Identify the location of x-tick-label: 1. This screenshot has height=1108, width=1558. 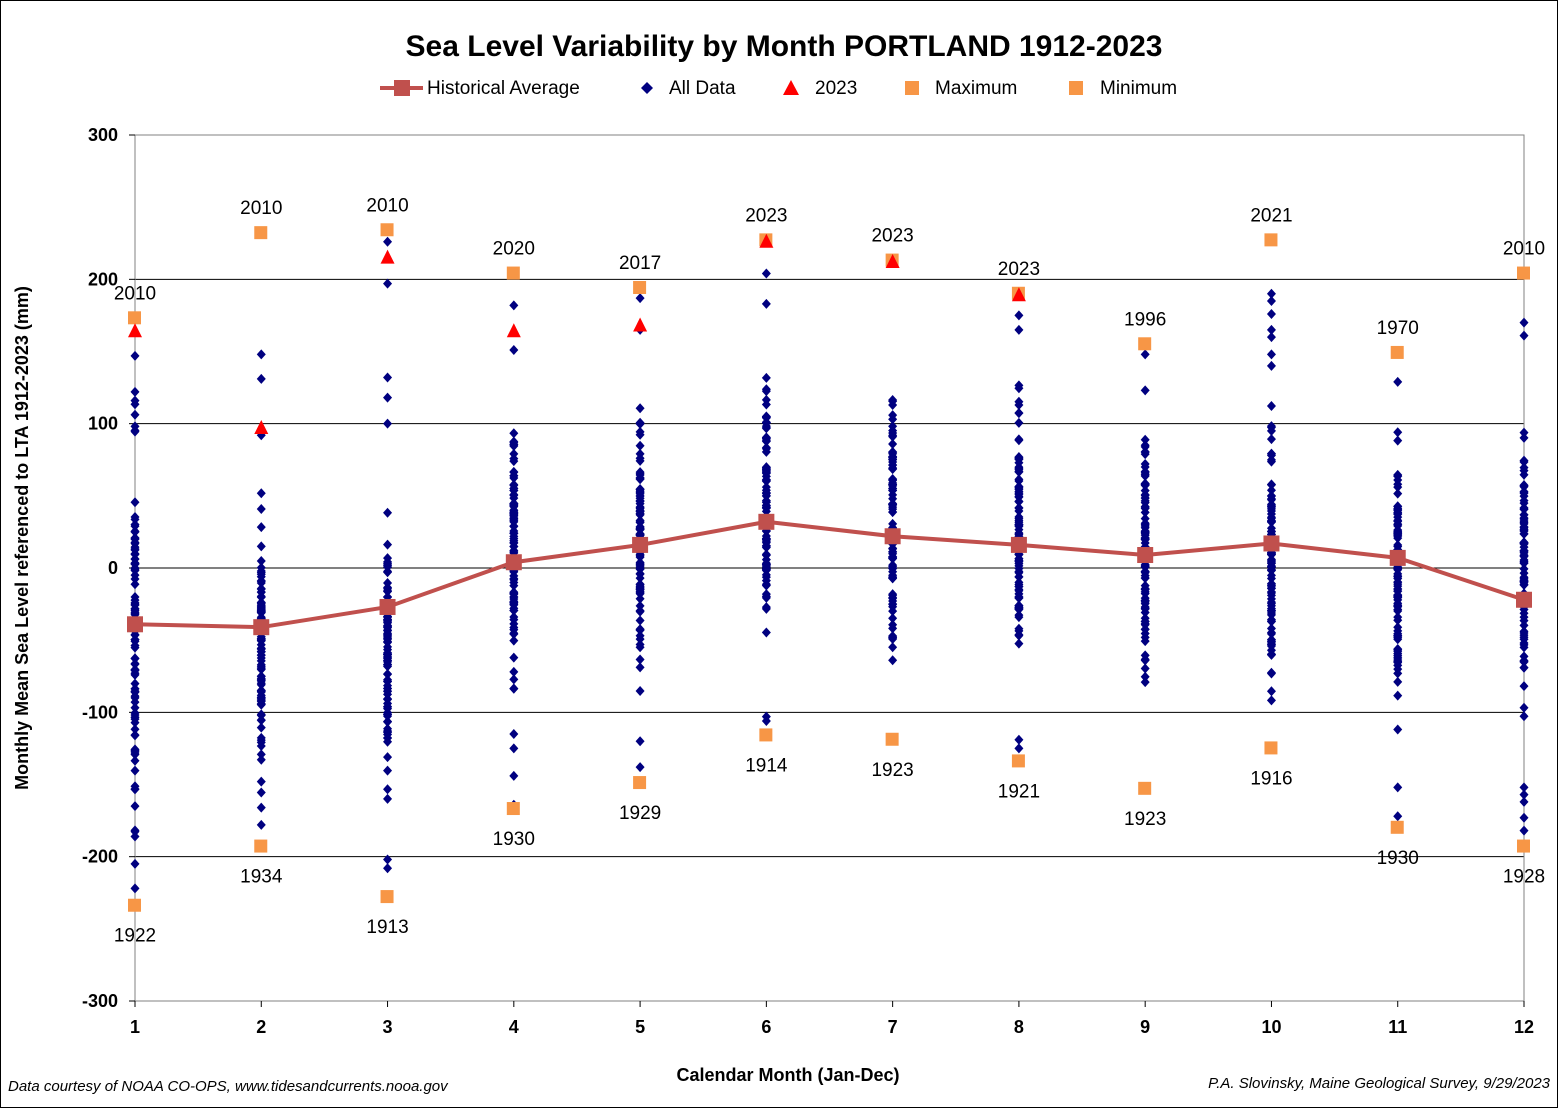
(135, 1027).